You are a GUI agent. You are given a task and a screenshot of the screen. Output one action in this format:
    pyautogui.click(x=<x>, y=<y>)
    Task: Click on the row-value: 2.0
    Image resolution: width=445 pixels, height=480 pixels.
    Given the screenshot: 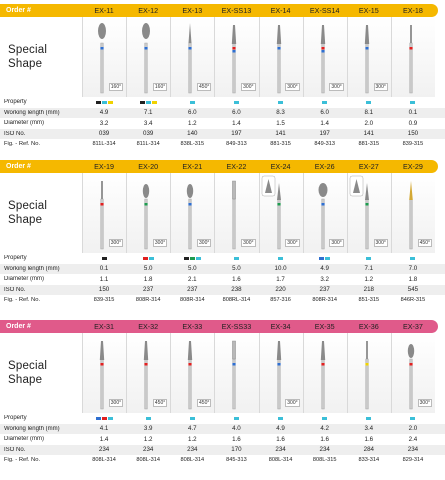 What is the action you would take?
    pyautogui.click(x=369, y=123)
    